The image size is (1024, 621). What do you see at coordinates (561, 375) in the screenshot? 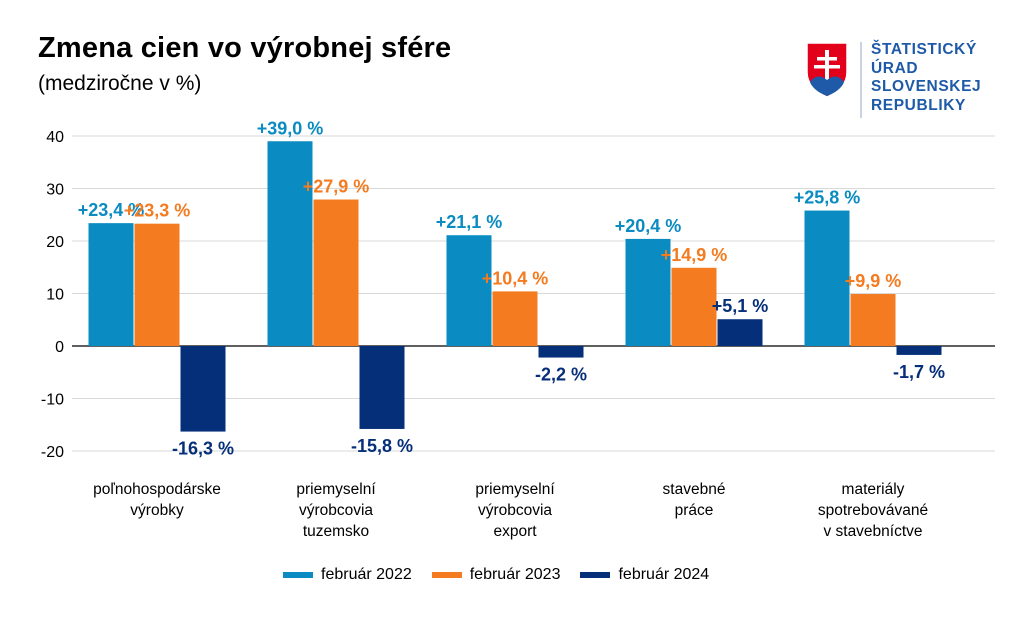
I see `data-label: -2,2 %` at bounding box center [561, 375].